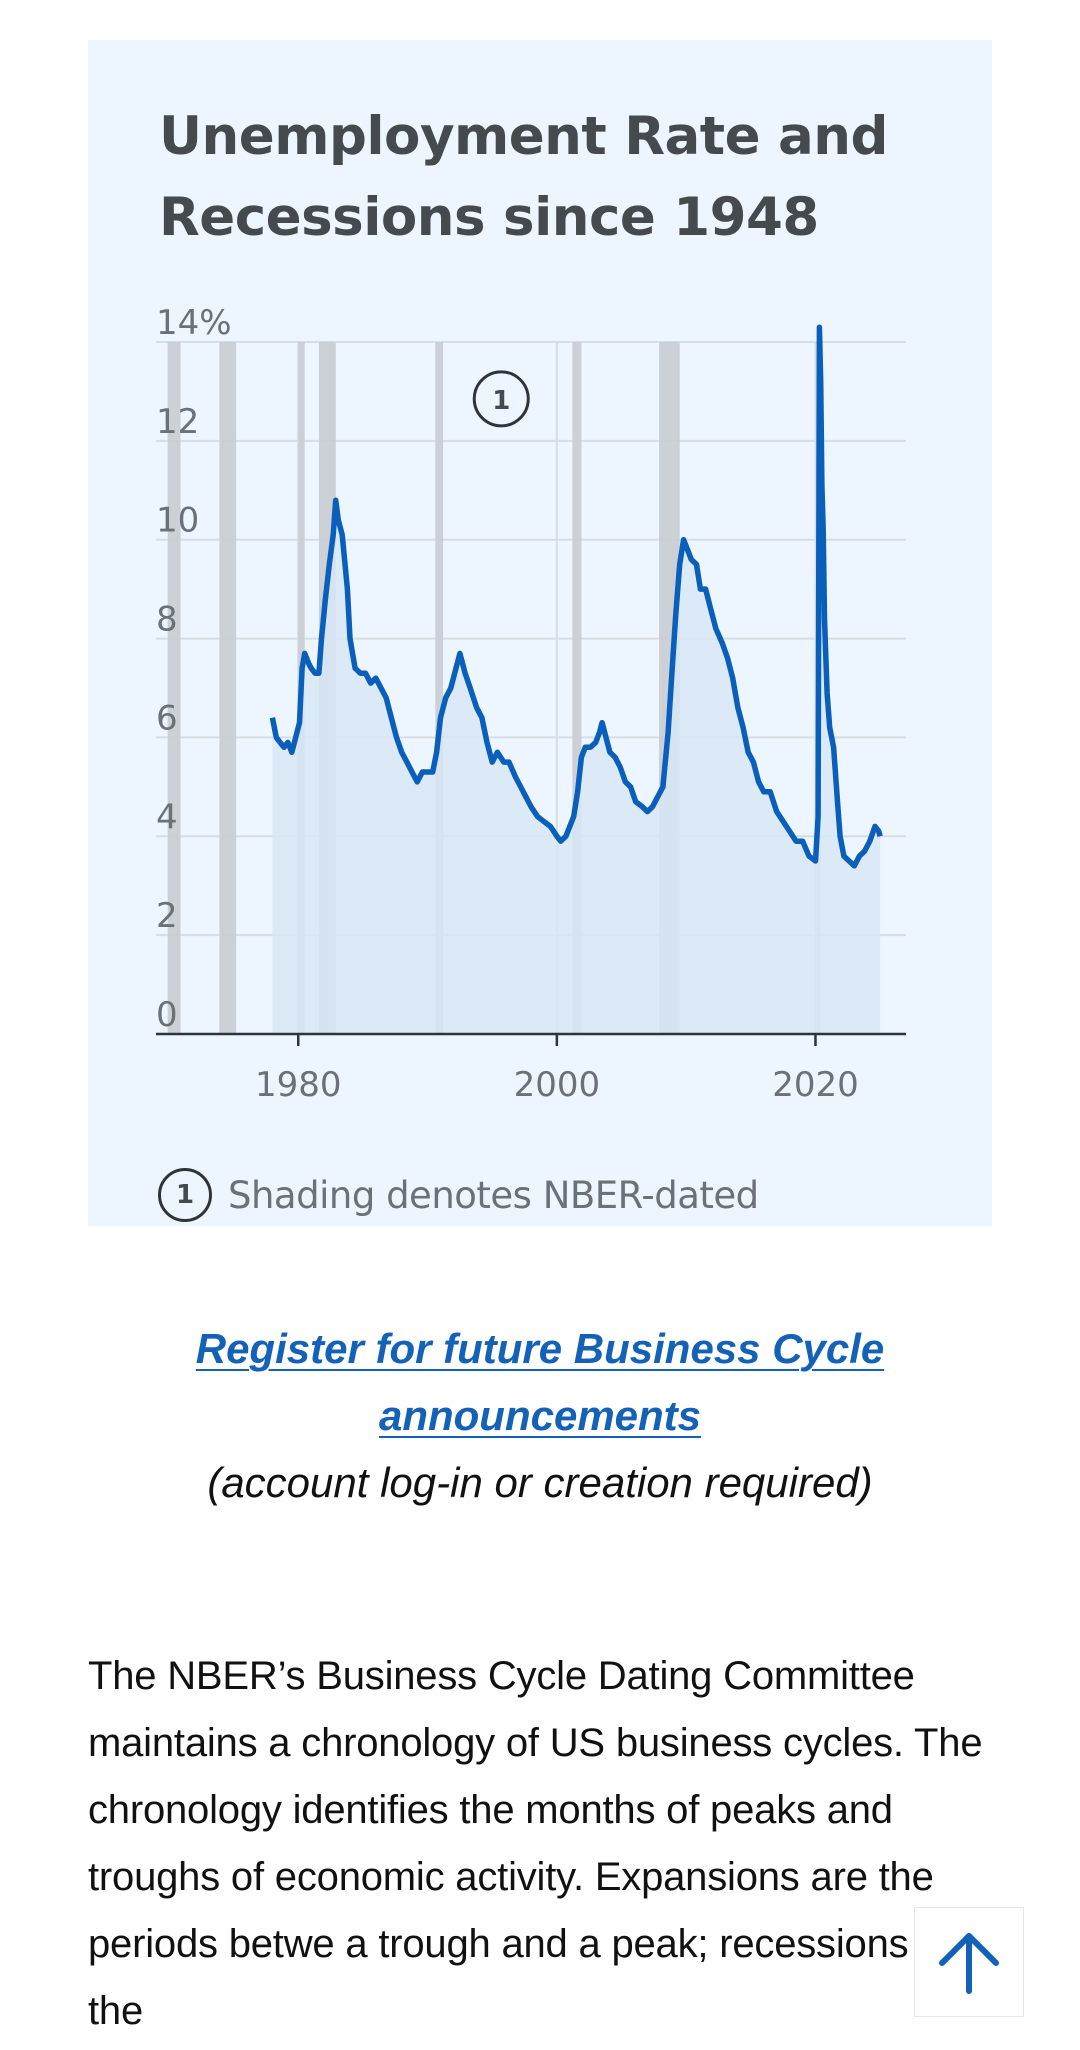 The height and width of the screenshot is (2050, 1080). I want to click on chart-footnote: 1 Shading denotes NBER-dated, so click(458, 1195).